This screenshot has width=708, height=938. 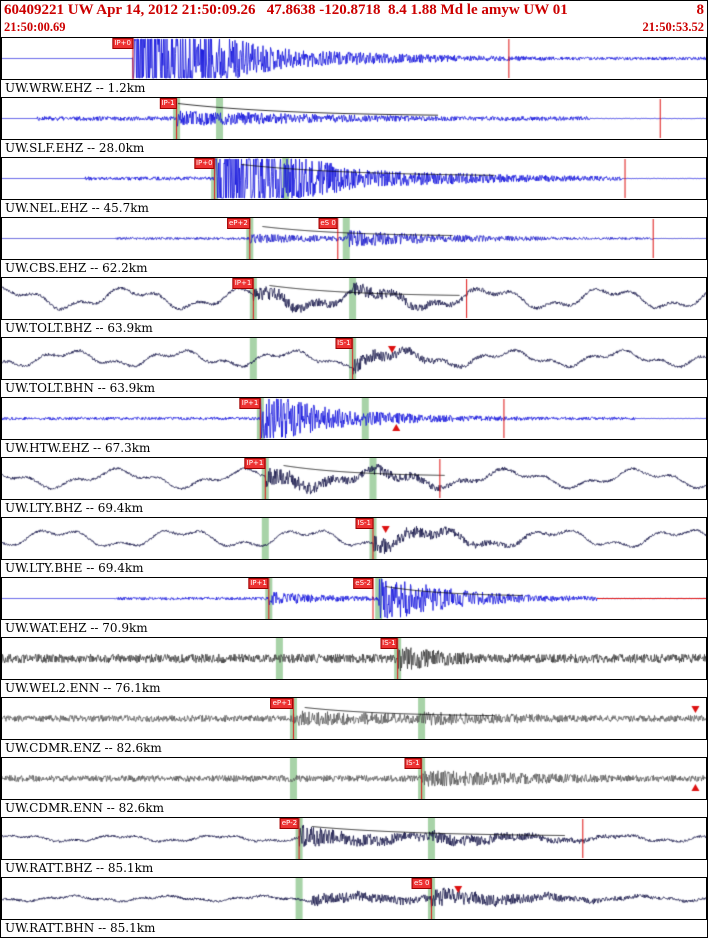 I want to click on phase-pick-flag: eS-2, so click(x=363, y=583).